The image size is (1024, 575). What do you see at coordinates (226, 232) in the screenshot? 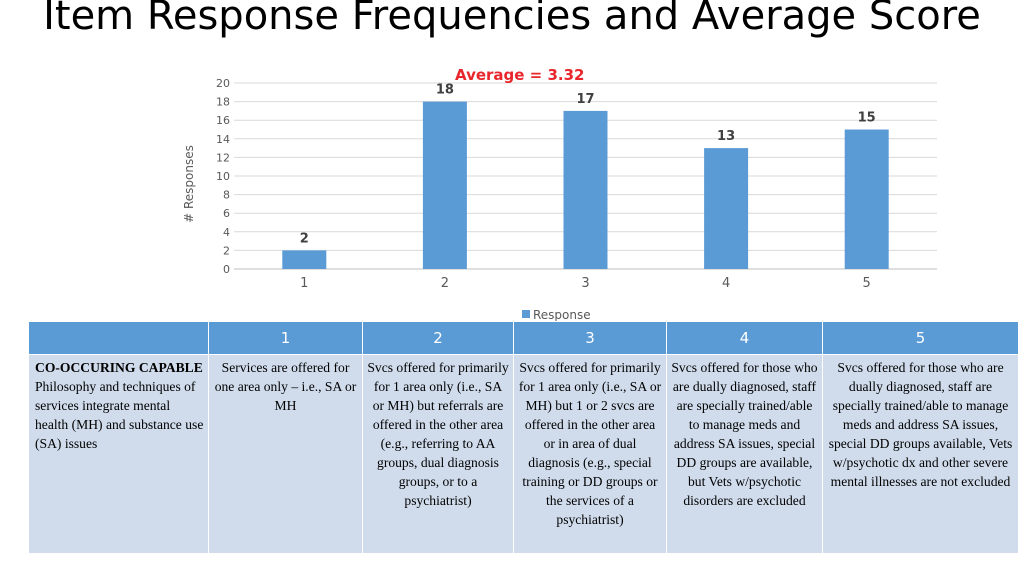
I see `y-tick-label: 4` at bounding box center [226, 232].